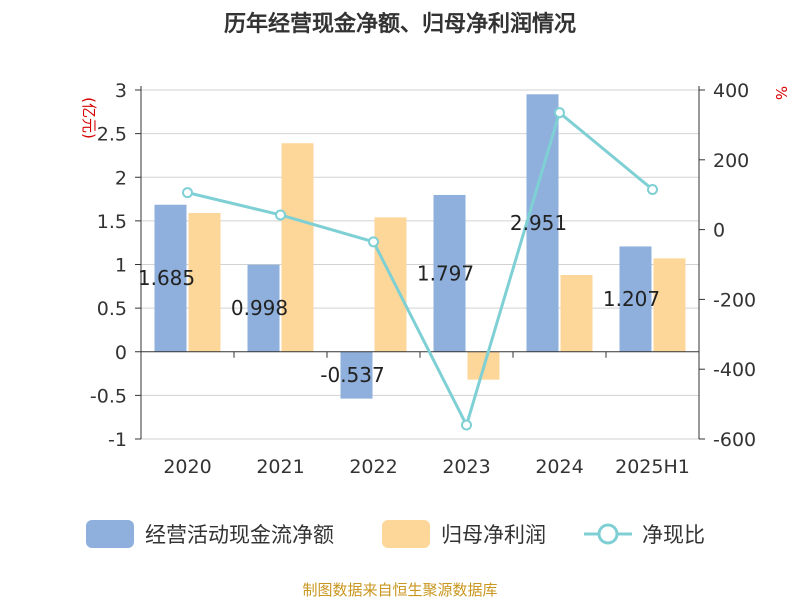 This screenshot has width=800, height=600. I want to click on category-label: 2021, so click(280, 467).